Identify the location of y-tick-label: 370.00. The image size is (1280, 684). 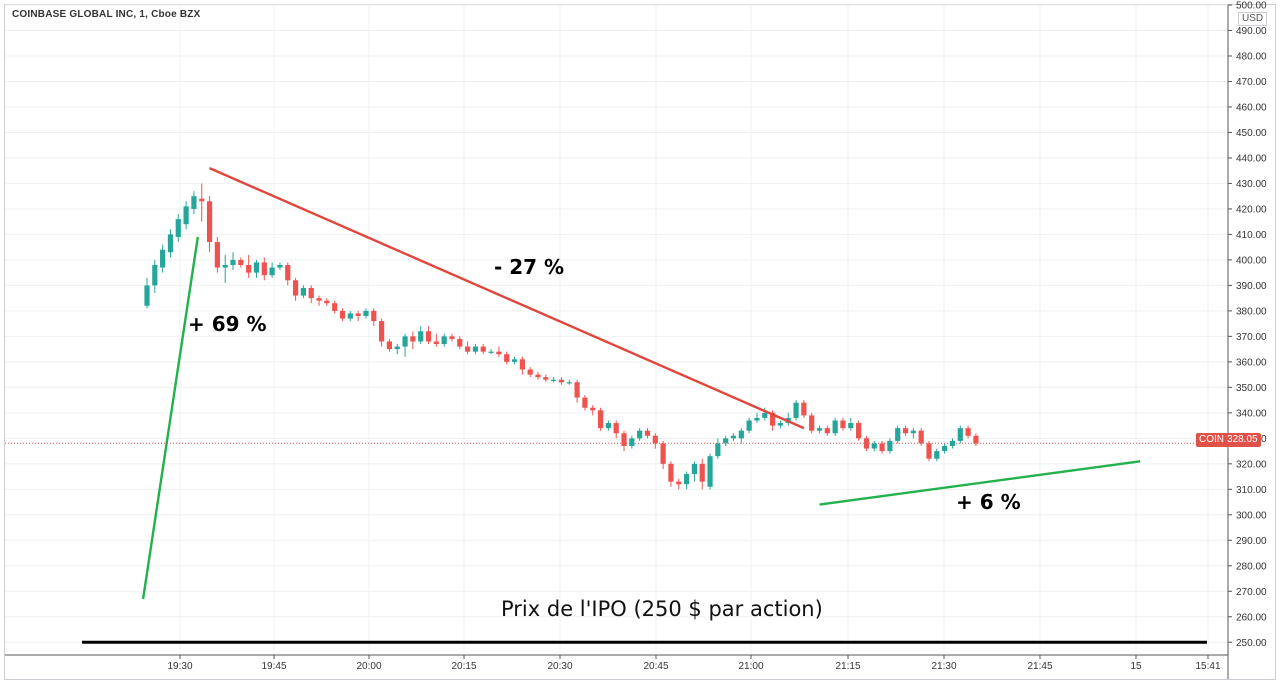
(1251, 337).